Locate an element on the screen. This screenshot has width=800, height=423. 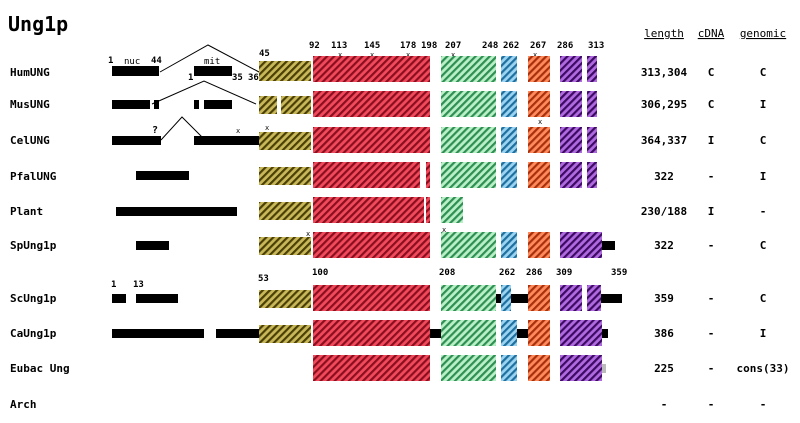
row-pfal is located at coordinates (366, 175).